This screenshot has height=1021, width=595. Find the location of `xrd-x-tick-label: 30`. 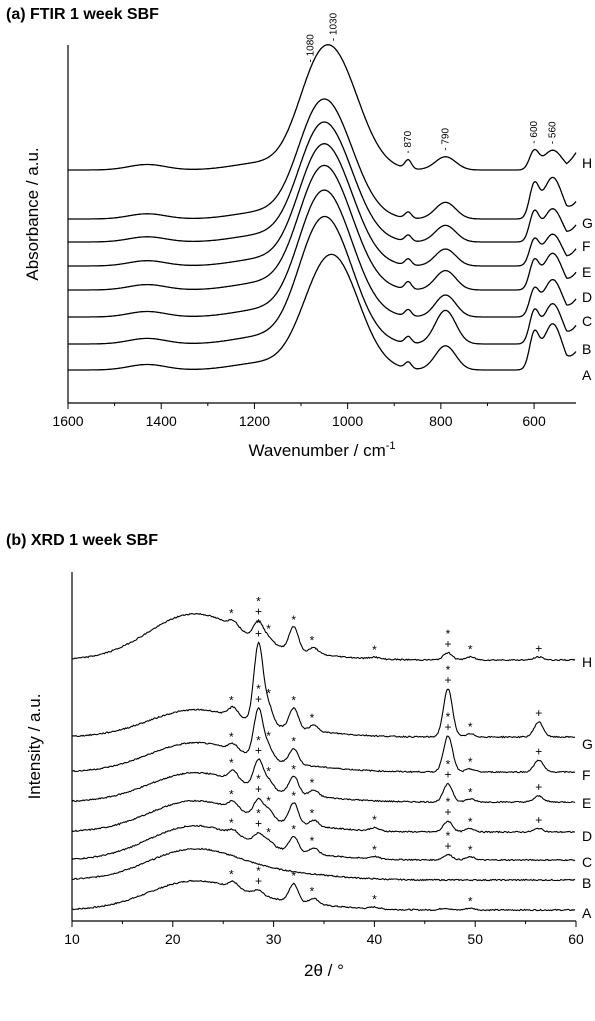

xrd-x-tick-label: 30 is located at coordinates (274, 939).